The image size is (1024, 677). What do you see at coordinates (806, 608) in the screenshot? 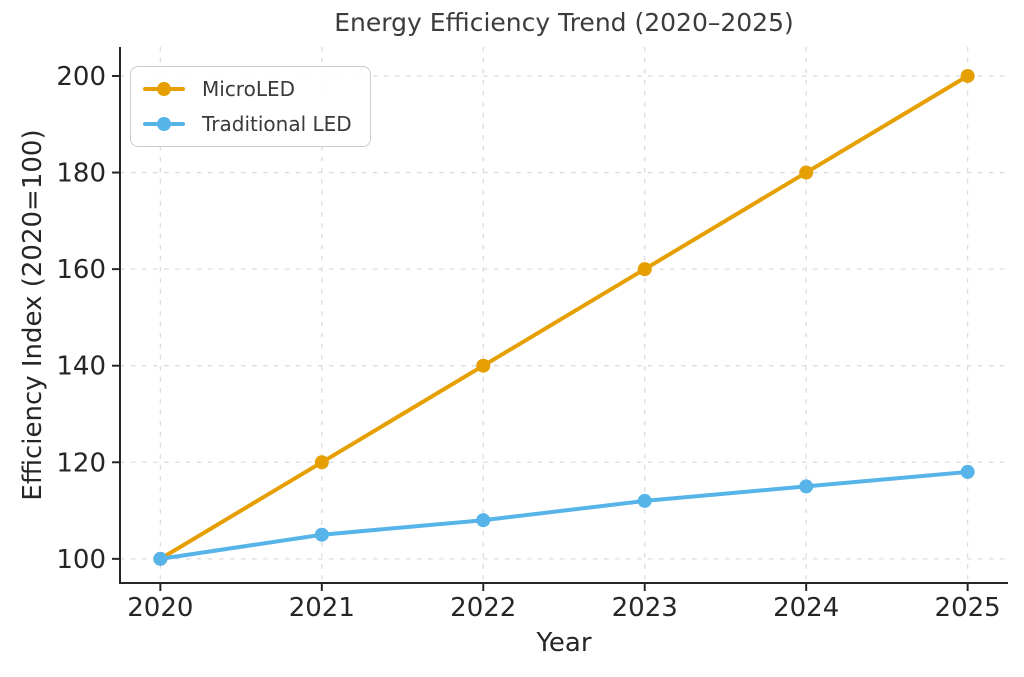
I see `x-tick-label-2024: 2024` at bounding box center [806, 608].